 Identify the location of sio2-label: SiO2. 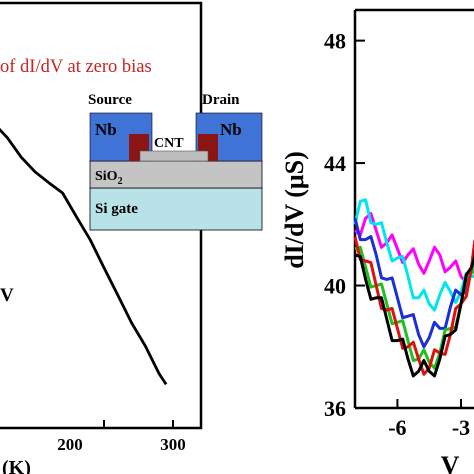
(109, 178).